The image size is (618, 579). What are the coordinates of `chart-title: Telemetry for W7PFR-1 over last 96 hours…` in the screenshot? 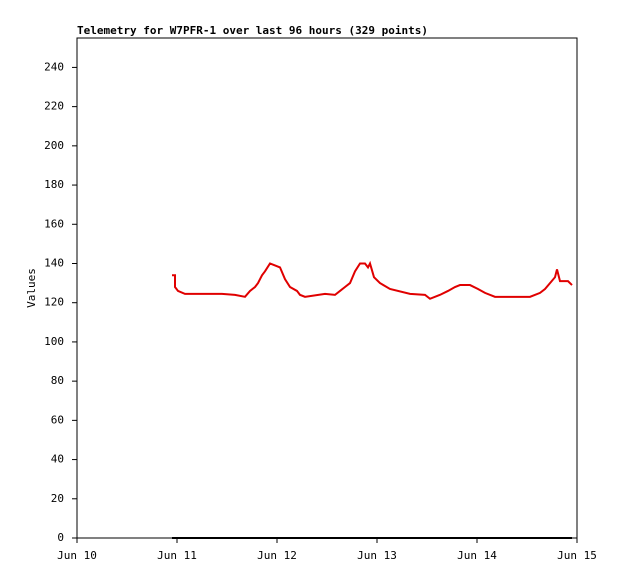 It's located at (252, 30).